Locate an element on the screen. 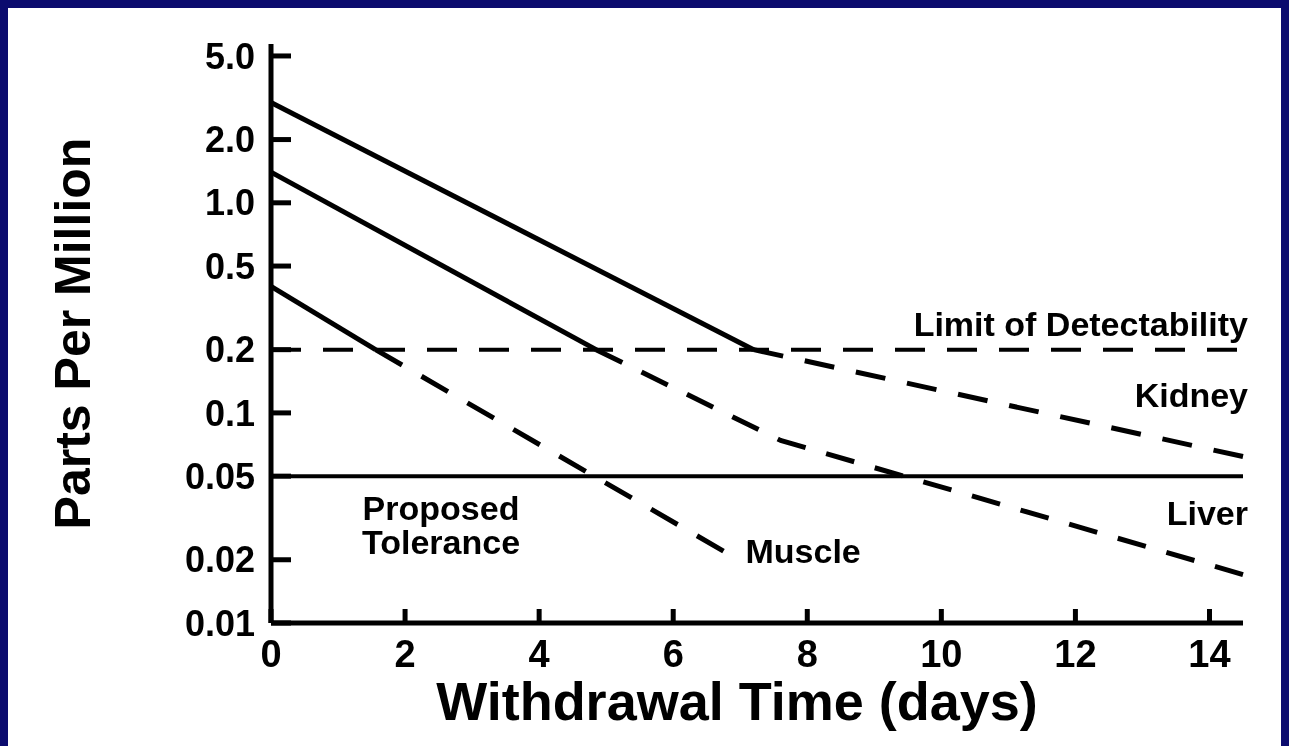 Image resolution: width=1289 pixels, height=746 pixels. series-label: Muscle is located at coordinates (803, 551).